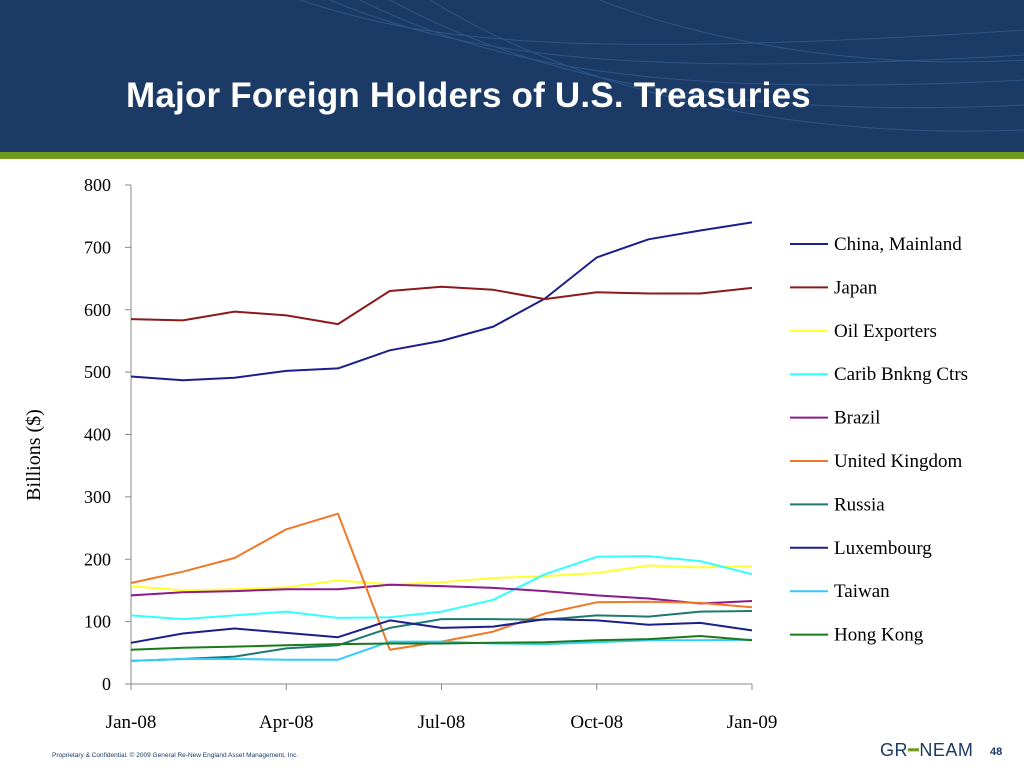 The image size is (1024, 768). I want to click on legend-label: Brazil, so click(857, 418).